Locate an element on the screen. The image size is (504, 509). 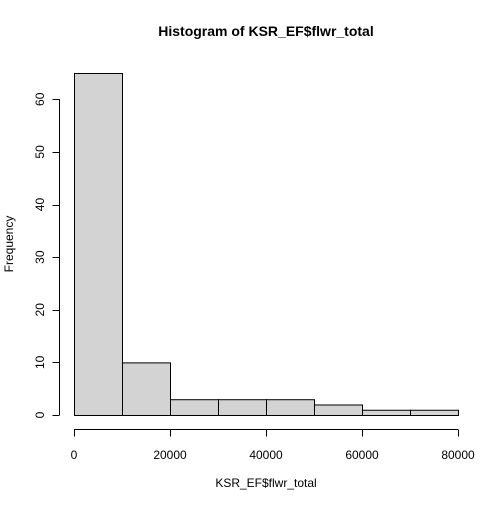
y-tick-label: 40 is located at coordinates (40, 205).